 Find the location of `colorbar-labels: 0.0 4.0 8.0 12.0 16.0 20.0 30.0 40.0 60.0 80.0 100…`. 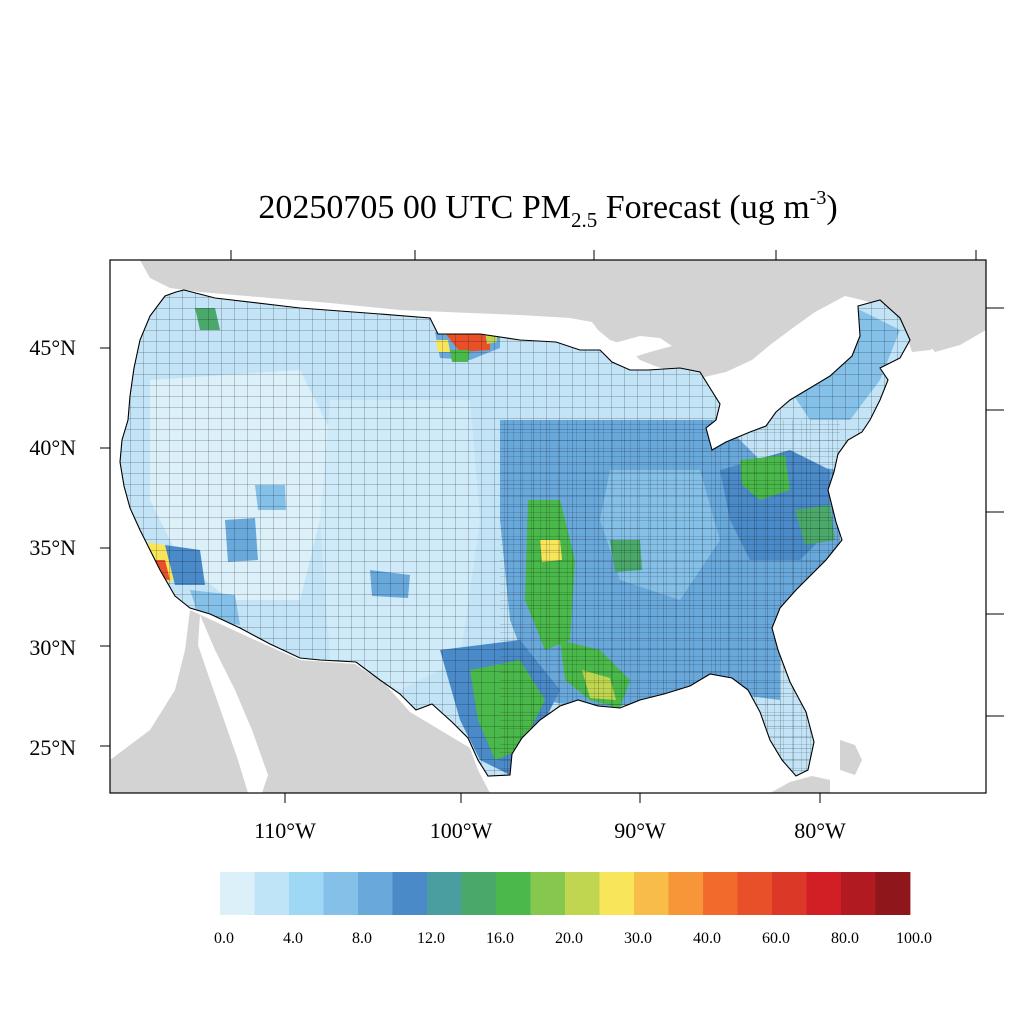

colorbar-labels: 0.0 4.0 8.0 12.0 16.0 20.0 30.0 40.0 60.0 80.0 100… is located at coordinates (573, 938).